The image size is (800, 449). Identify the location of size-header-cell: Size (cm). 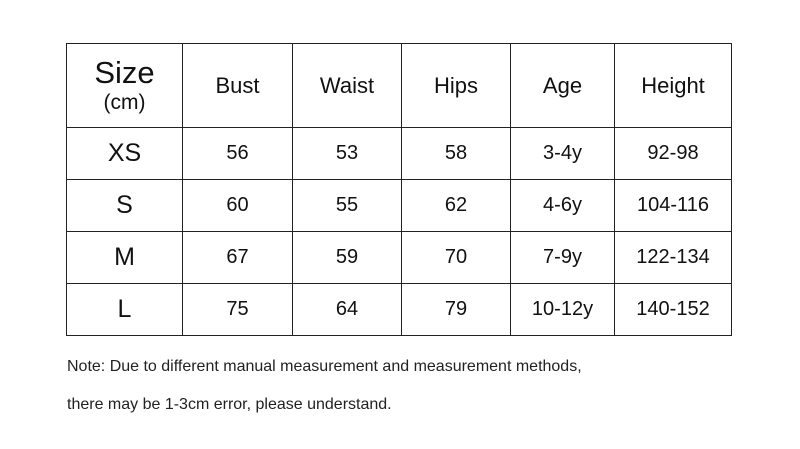
(124, 85).